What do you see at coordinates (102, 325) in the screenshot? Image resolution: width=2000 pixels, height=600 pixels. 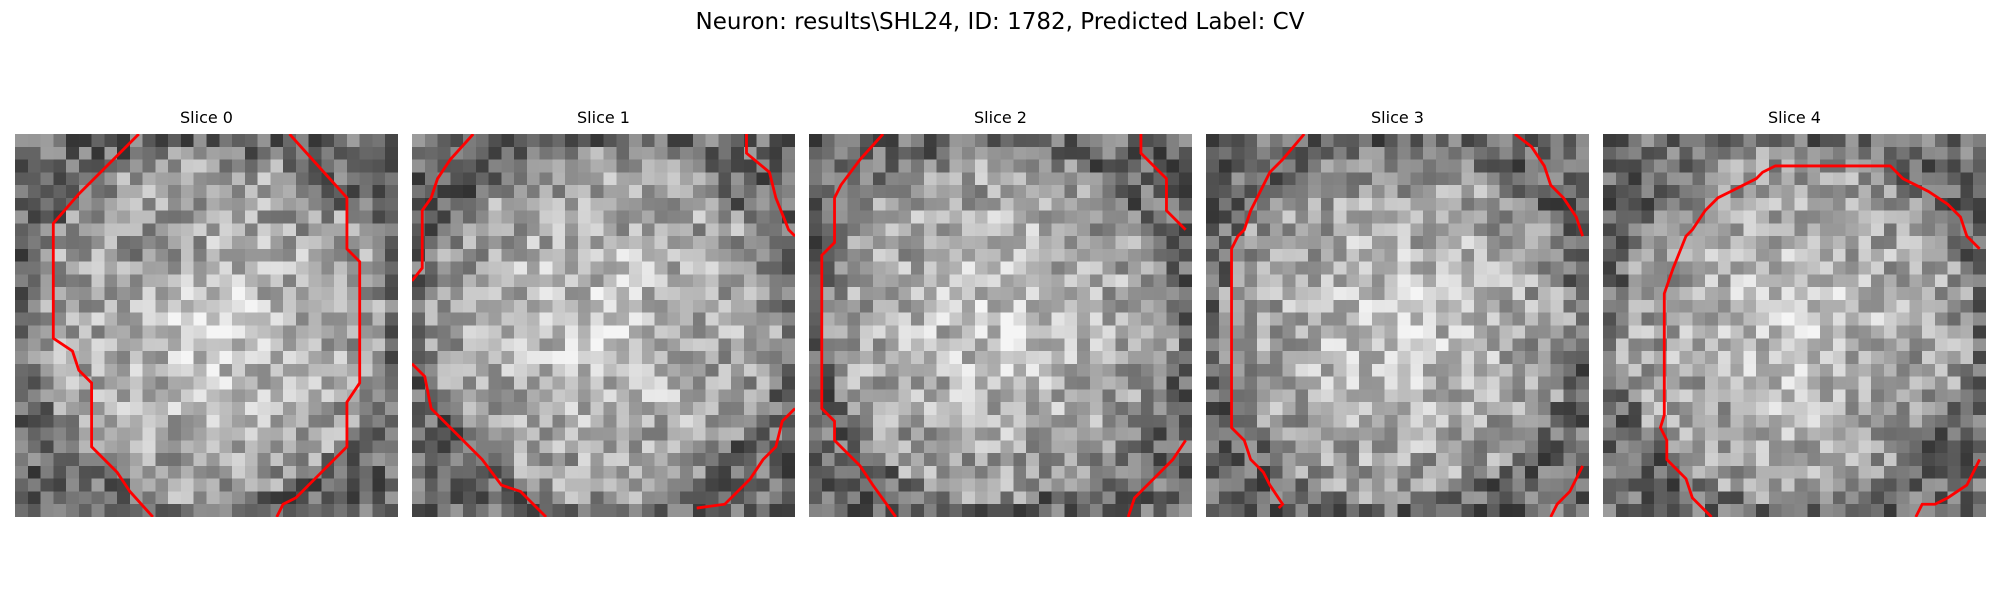 I see `cell-contour-0a` at bounding box center [102, 325].